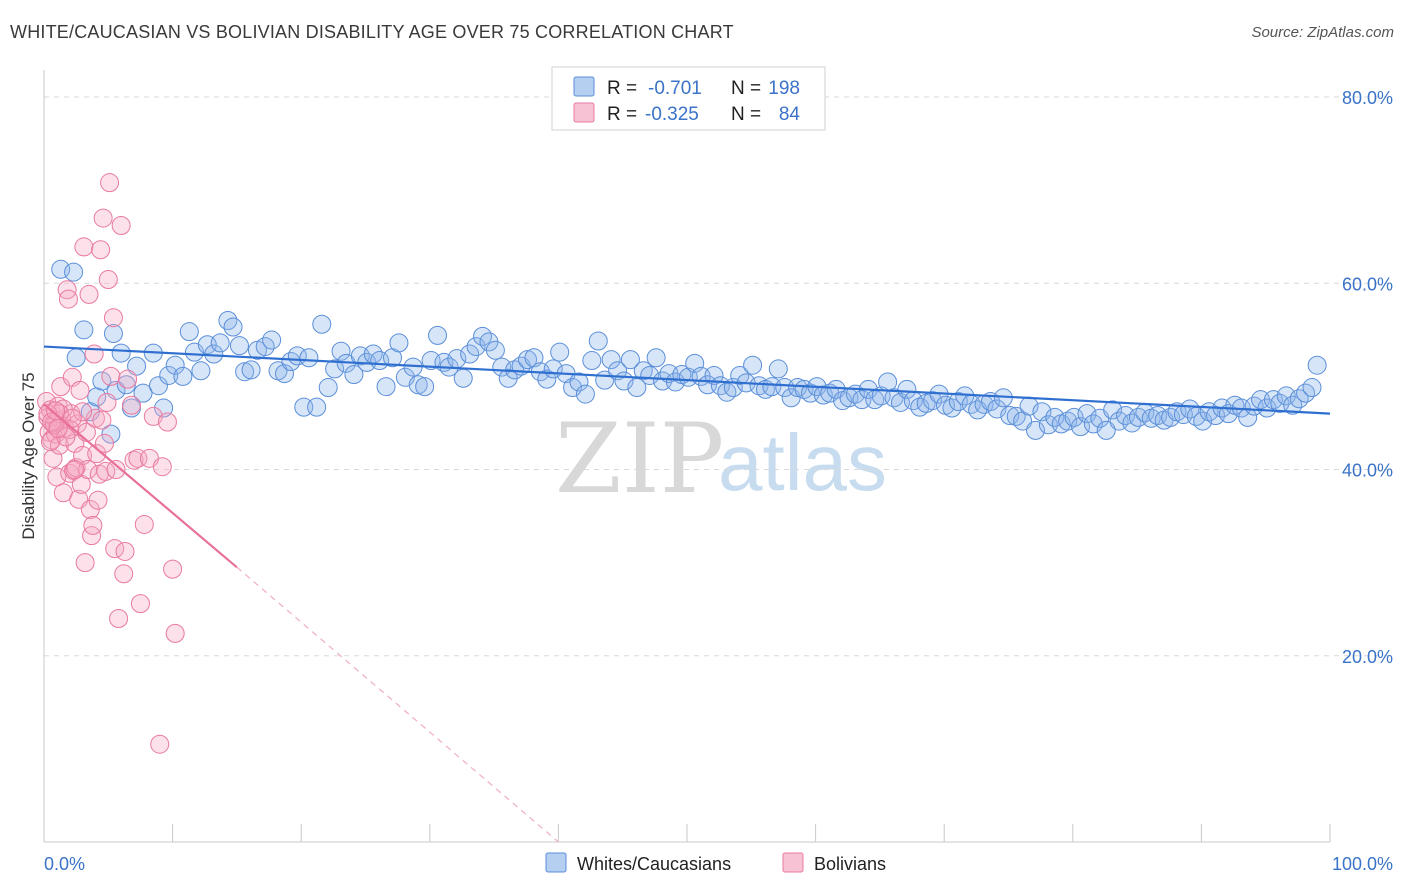  Describe the element at coordinates (622, 88) in the screenshot. I see `legend-r-label-whites: R =` at that location.